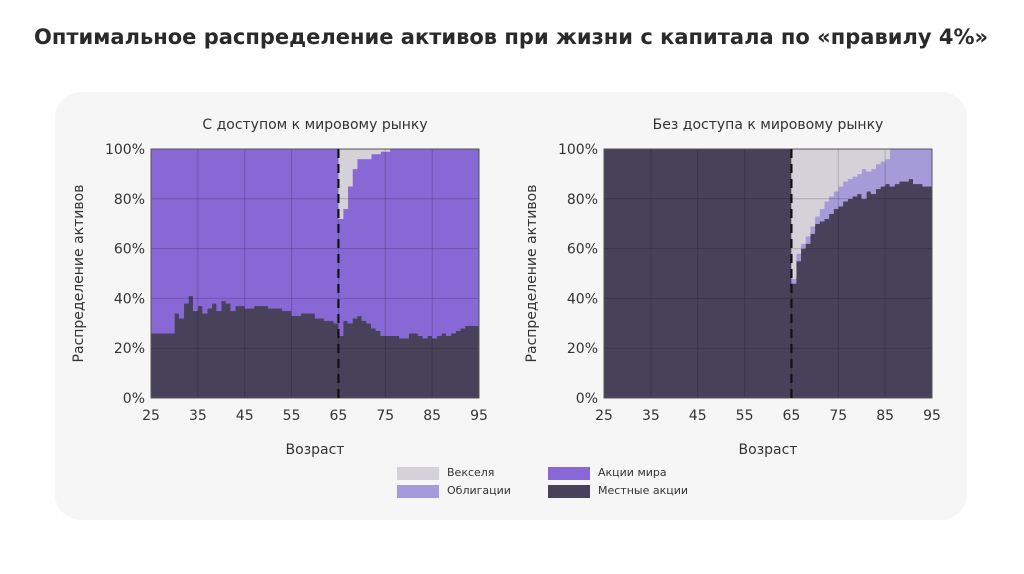  What do you see at coordinates (643, 490) in the screenshot?
I see `legend-label-local-stocks: Местные акции` at bounding box center [643, 490].